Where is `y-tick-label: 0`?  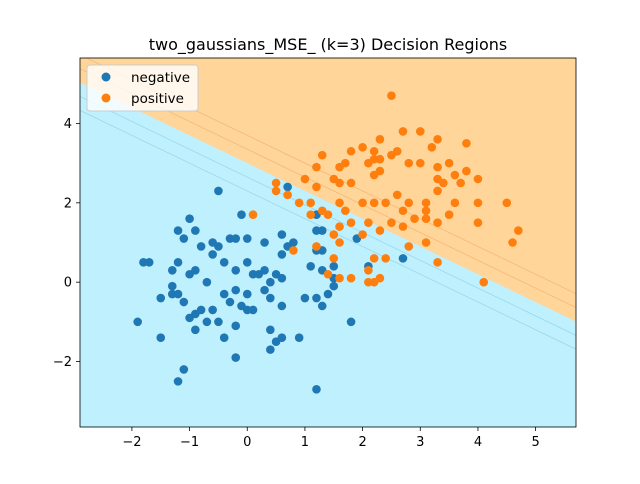 y-tick-label: 0 is located at coordinates (68, 283).